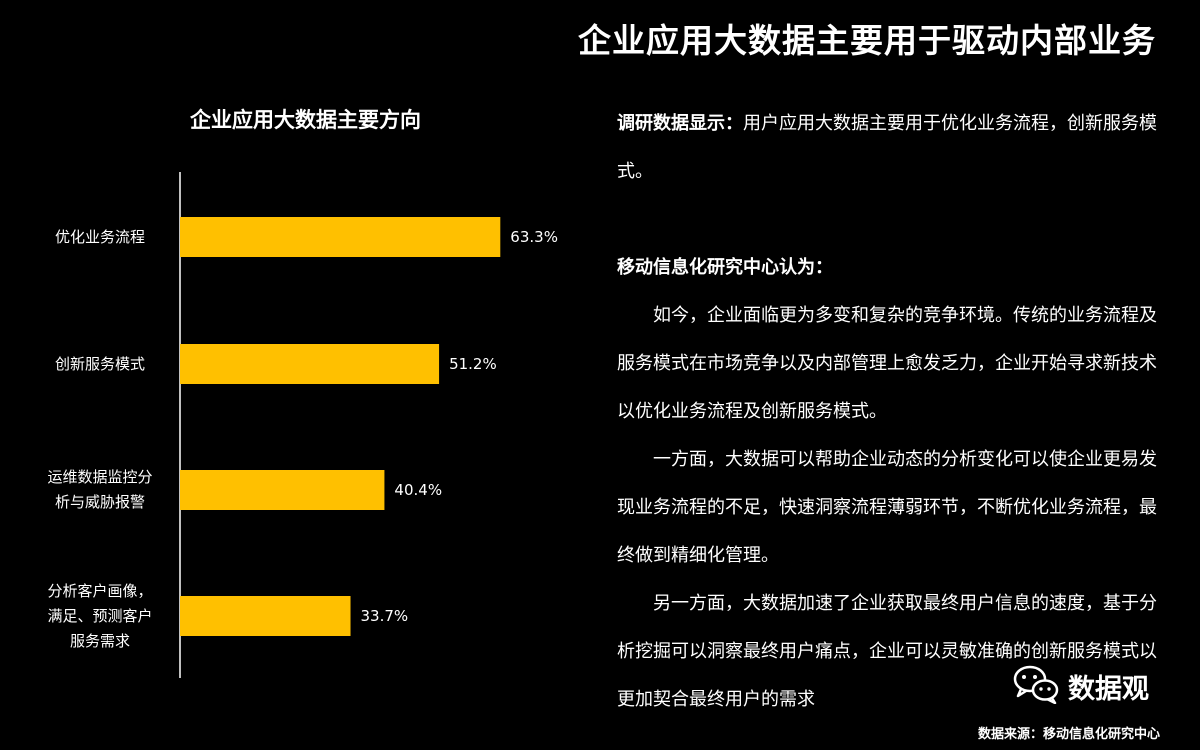  What do you see at coordinates (100, 490) in the screenshot?
I see `category-label-3: 运维数据监控分 析与威胁报警` at bounding box center [100, 490].